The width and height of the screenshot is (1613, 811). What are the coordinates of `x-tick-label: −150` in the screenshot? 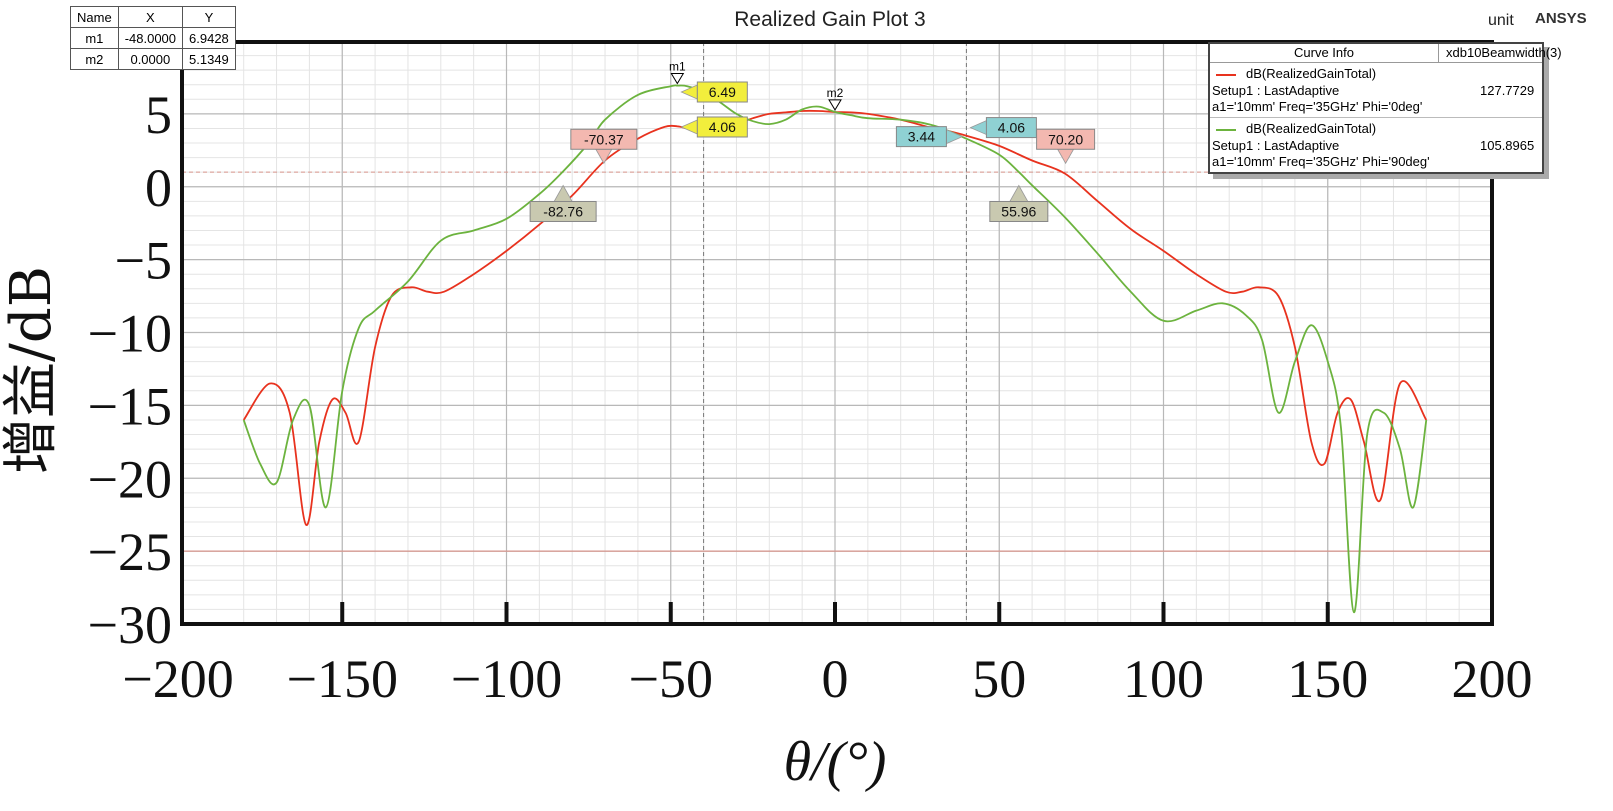 It's located at (342, 679).